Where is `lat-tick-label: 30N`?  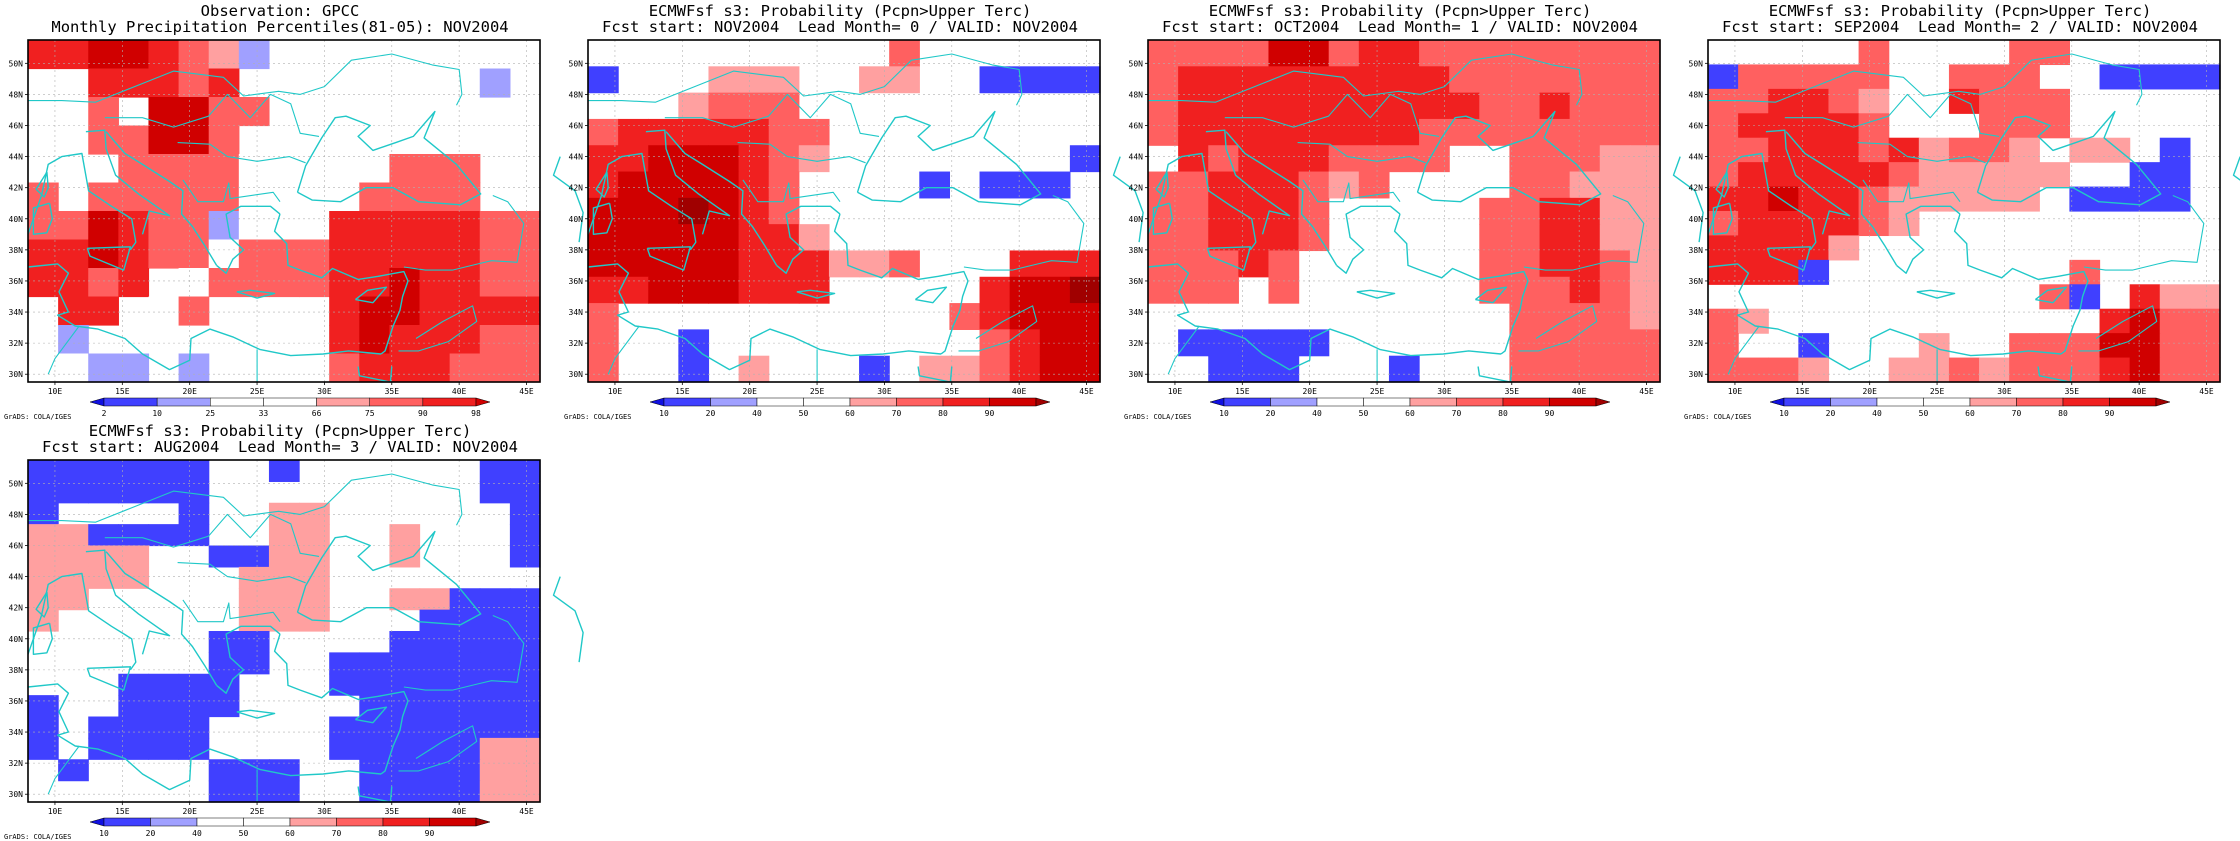 lat-tick-label: 30N is located at coordinates (1136, 374).